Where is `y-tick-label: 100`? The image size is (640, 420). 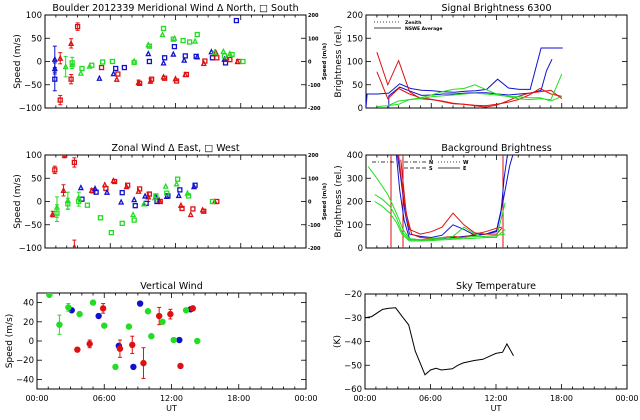
y-tick-label: 100 is located at coordinates (34, 16).